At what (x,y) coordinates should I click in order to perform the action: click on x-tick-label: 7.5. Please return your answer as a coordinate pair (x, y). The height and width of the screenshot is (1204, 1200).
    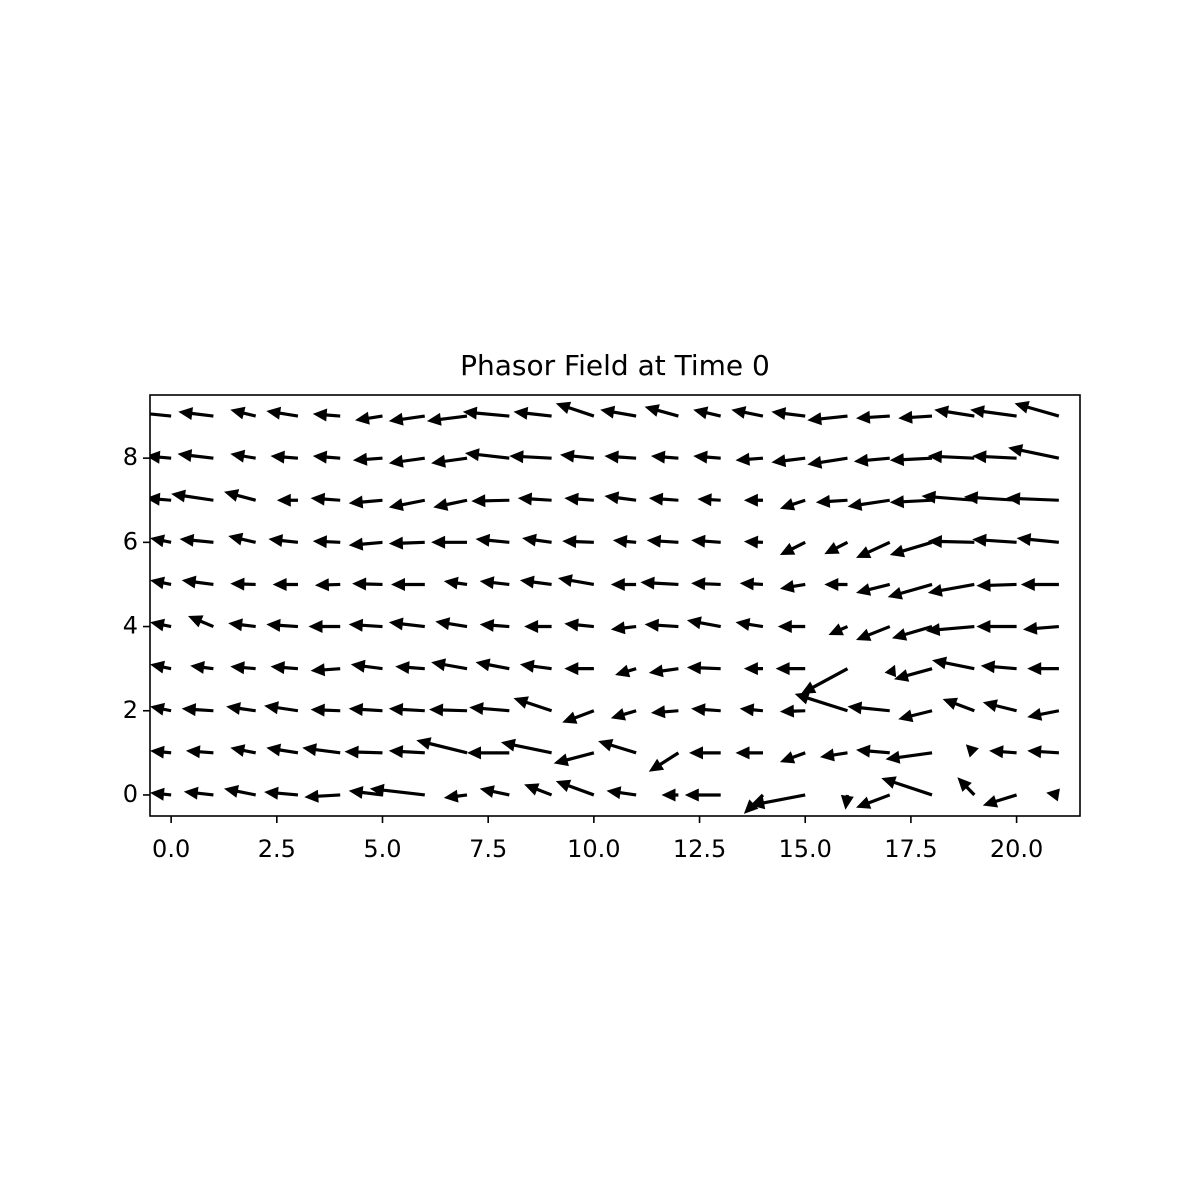
    Looking at the image, I should click on (488, 849).